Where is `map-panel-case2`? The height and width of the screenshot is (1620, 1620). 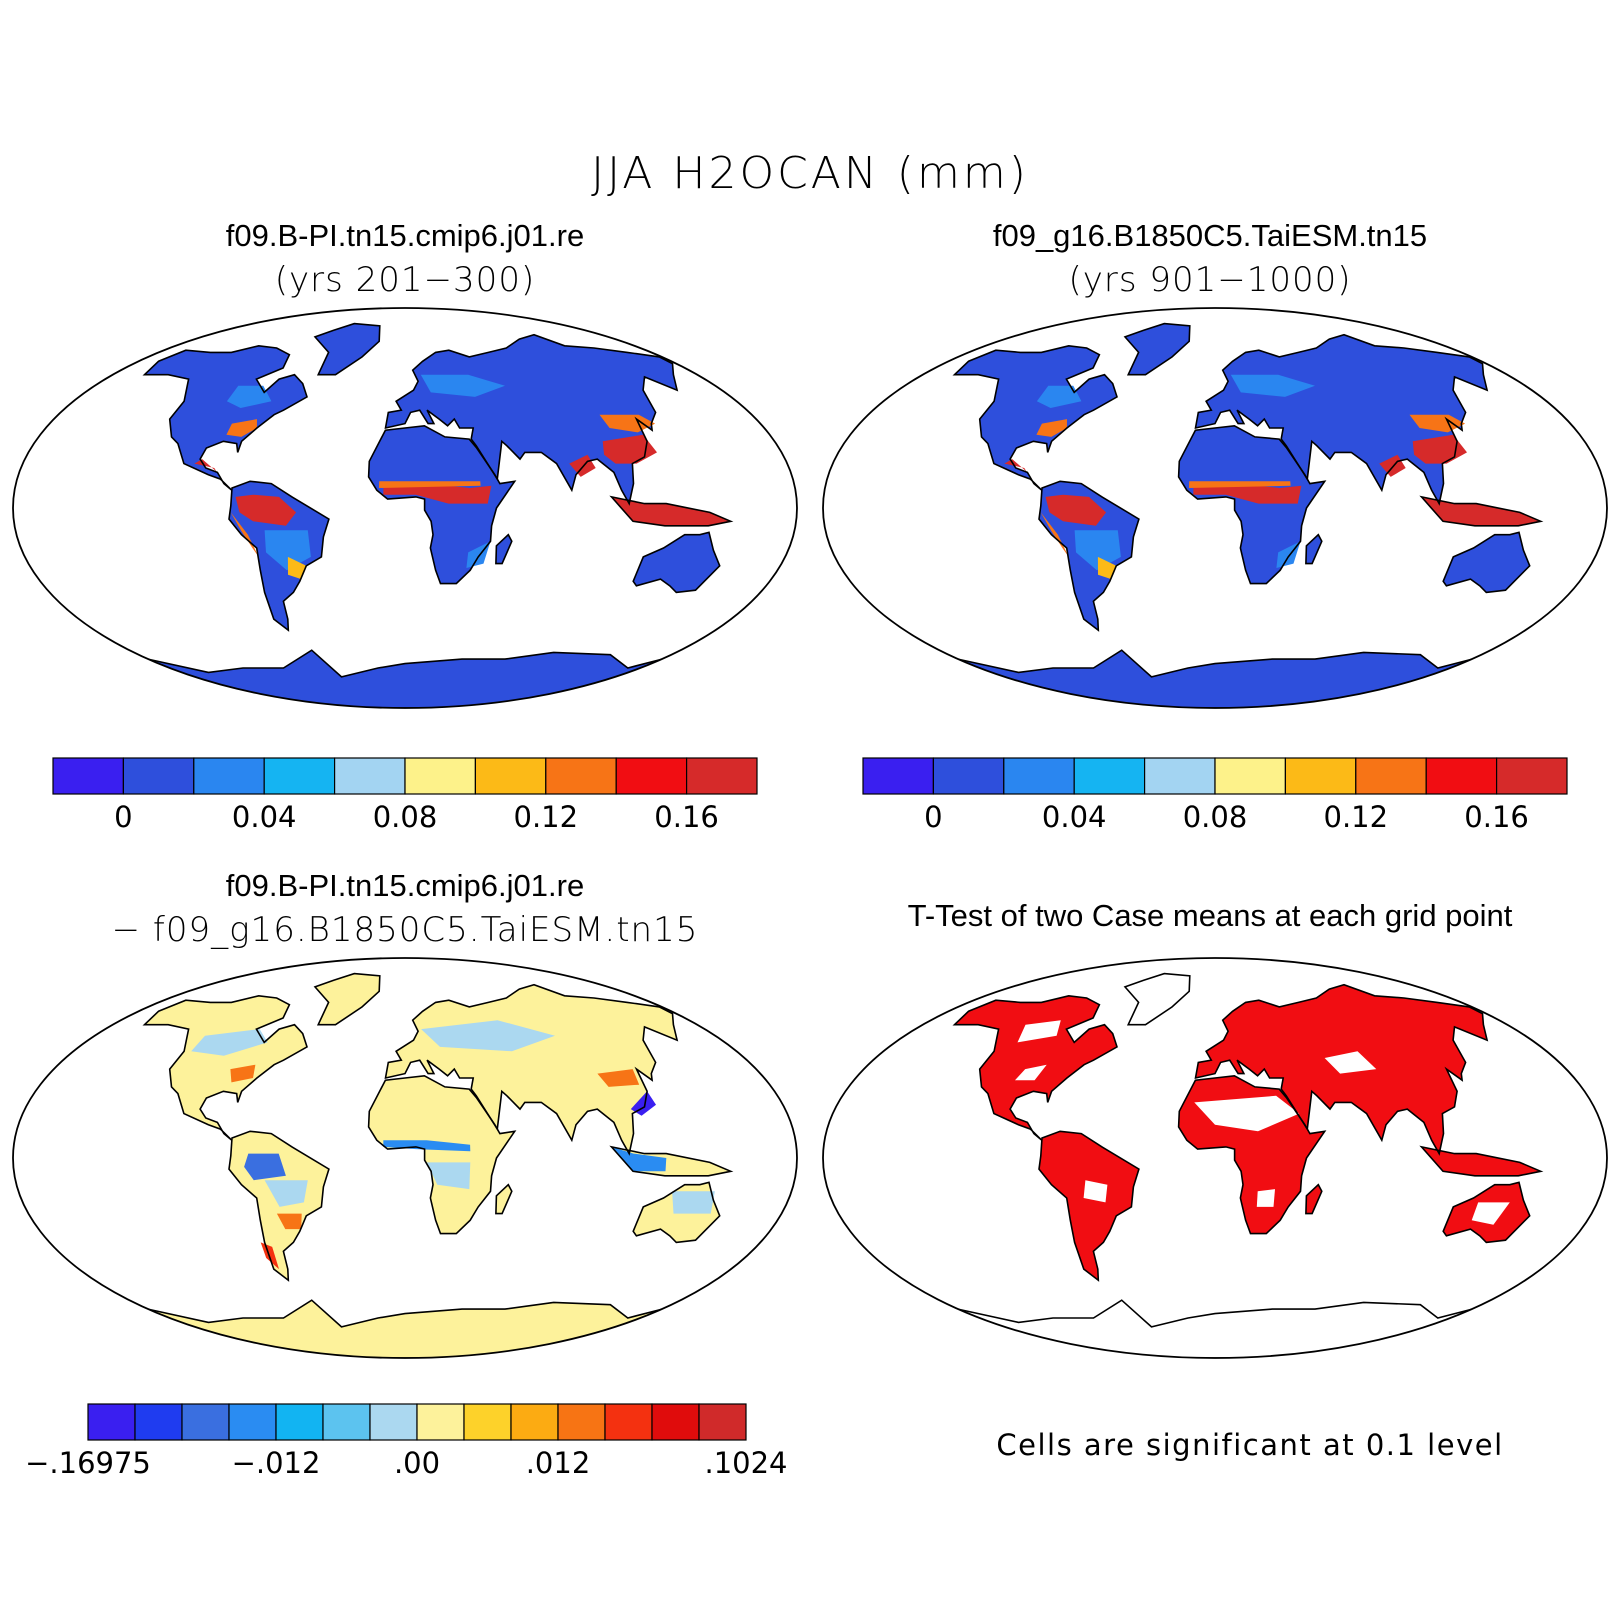 map-panel-case2 is located at coordinates (1215, 508).